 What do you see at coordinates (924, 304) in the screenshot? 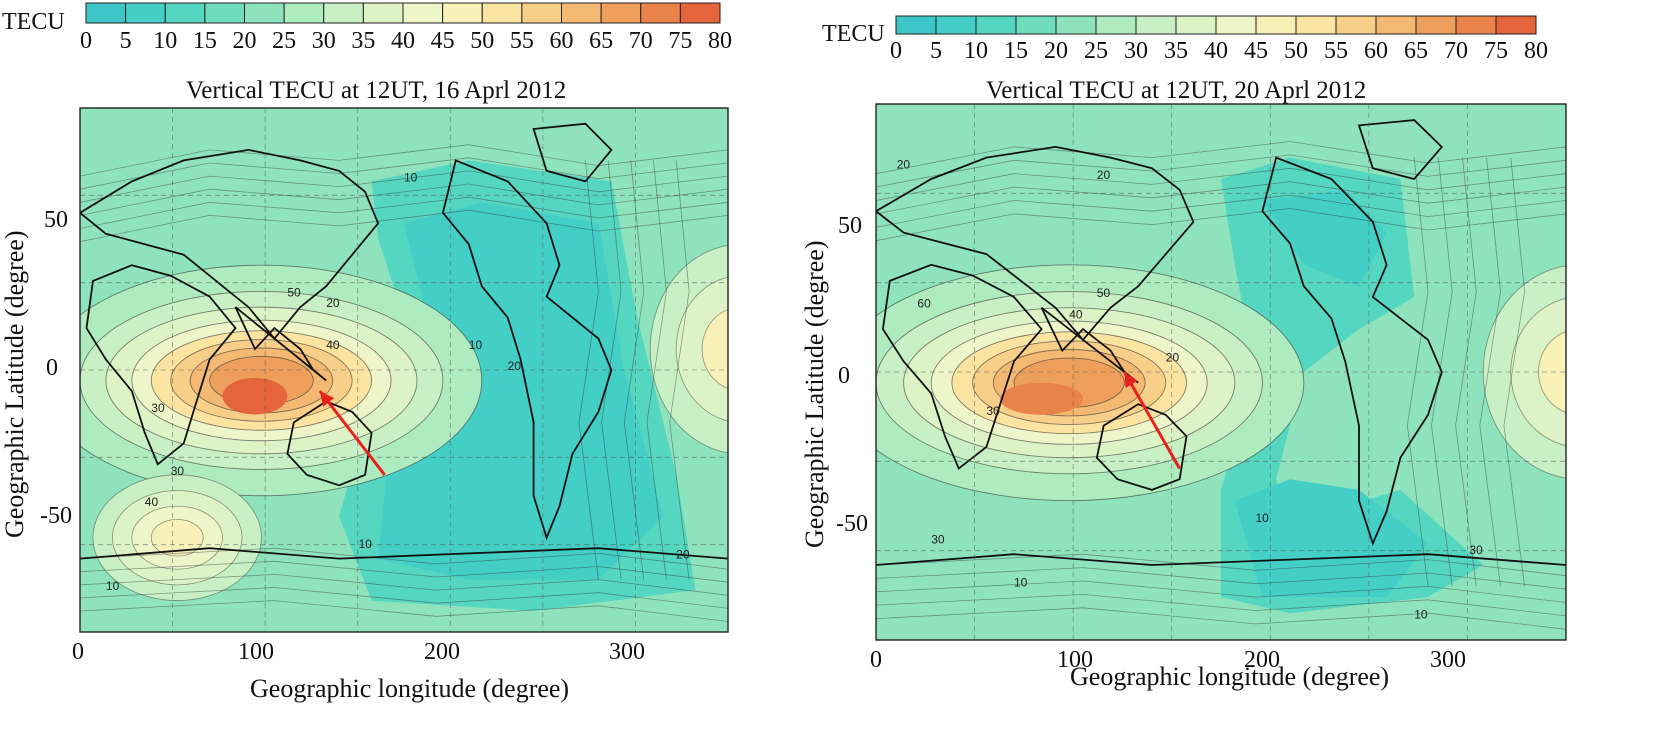
I see `contour-label: 60` at bounding box center [924, 304].